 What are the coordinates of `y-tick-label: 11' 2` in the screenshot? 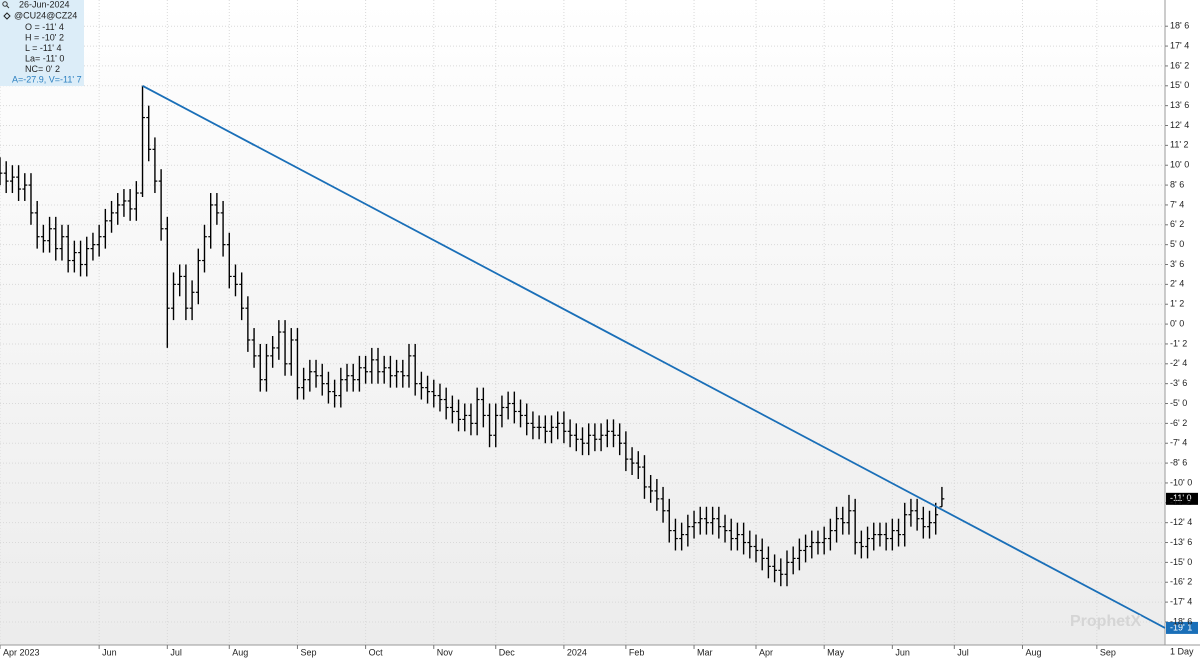 It's located at (1179, 145).